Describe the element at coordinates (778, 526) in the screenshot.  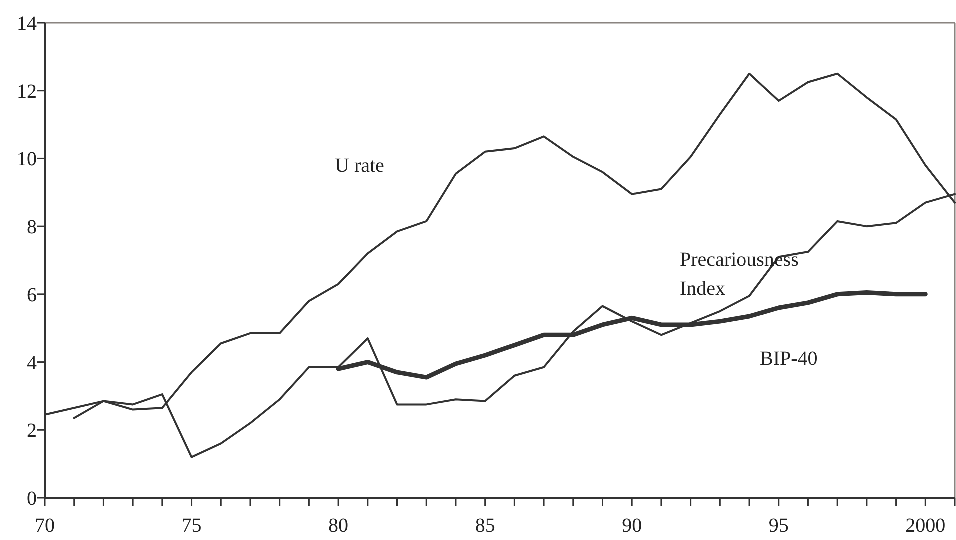
I see `x-tick-label: 95` at that location.